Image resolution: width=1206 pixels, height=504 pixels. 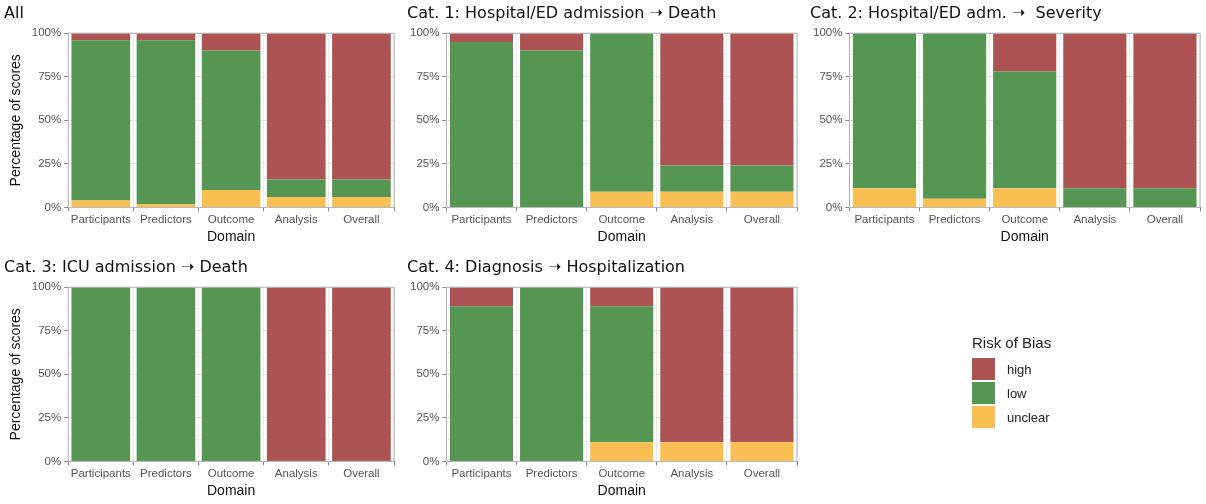 What do you see at coordinates (546, 266) in the screenshot?
I see `chart-title: Cat. 4: Diagnosis ➝ Hospitalization` at bounding box center [546, 266].